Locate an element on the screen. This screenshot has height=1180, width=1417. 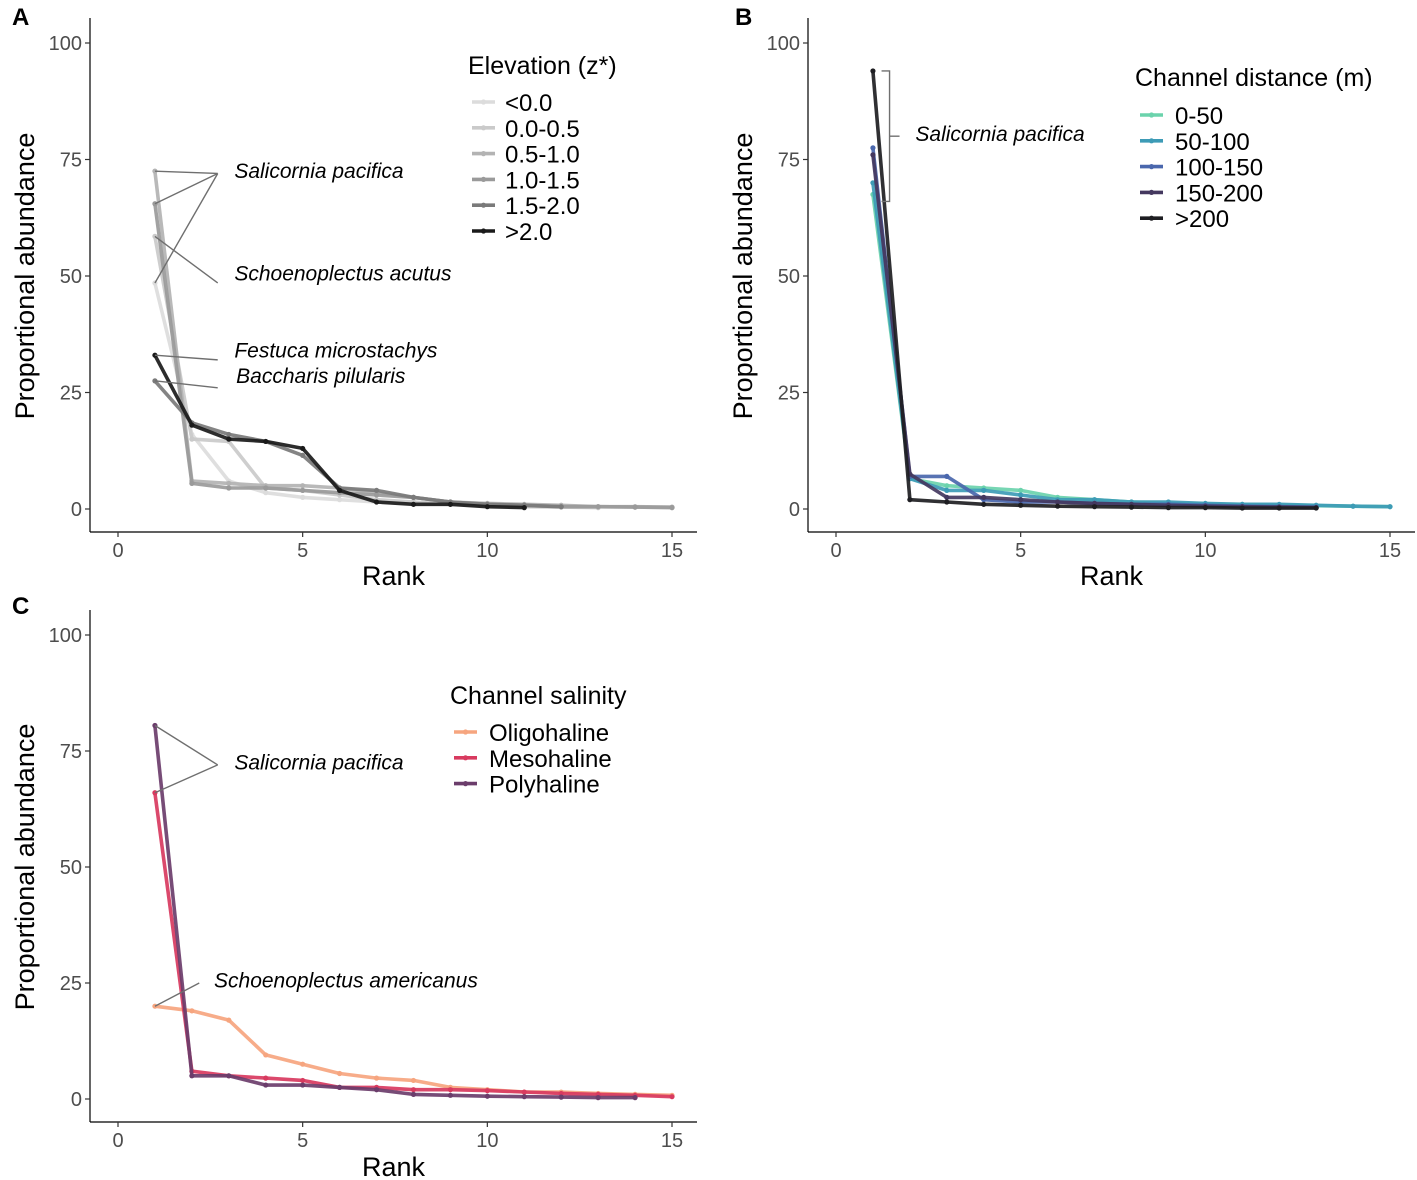
panel-letter: A is located at coordinates (20, 17).